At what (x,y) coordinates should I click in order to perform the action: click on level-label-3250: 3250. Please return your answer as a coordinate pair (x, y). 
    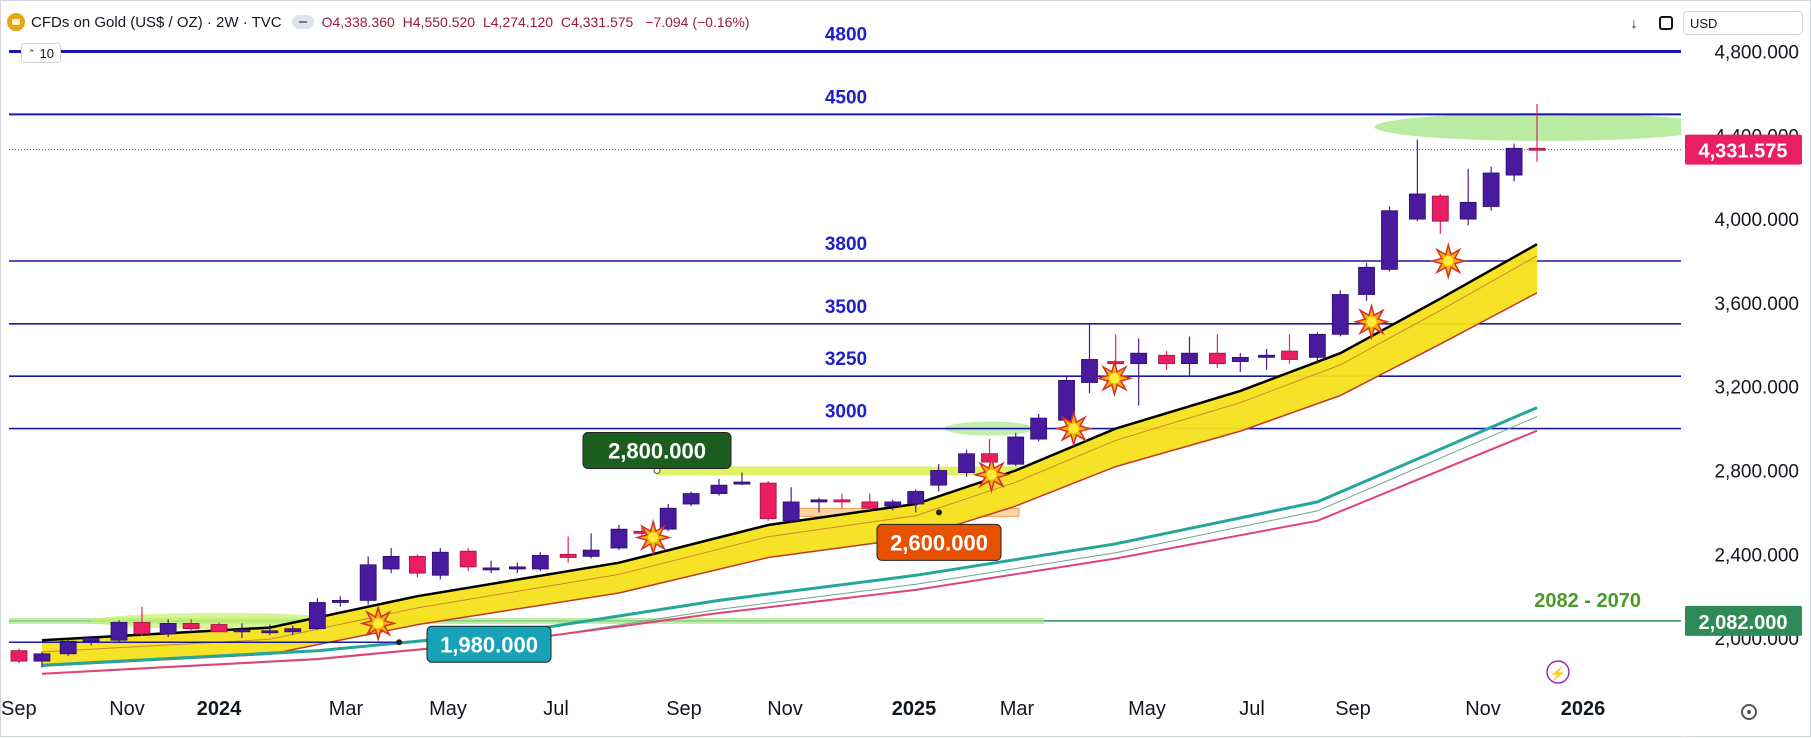
    Looking at the image, I should click on (846, 359).